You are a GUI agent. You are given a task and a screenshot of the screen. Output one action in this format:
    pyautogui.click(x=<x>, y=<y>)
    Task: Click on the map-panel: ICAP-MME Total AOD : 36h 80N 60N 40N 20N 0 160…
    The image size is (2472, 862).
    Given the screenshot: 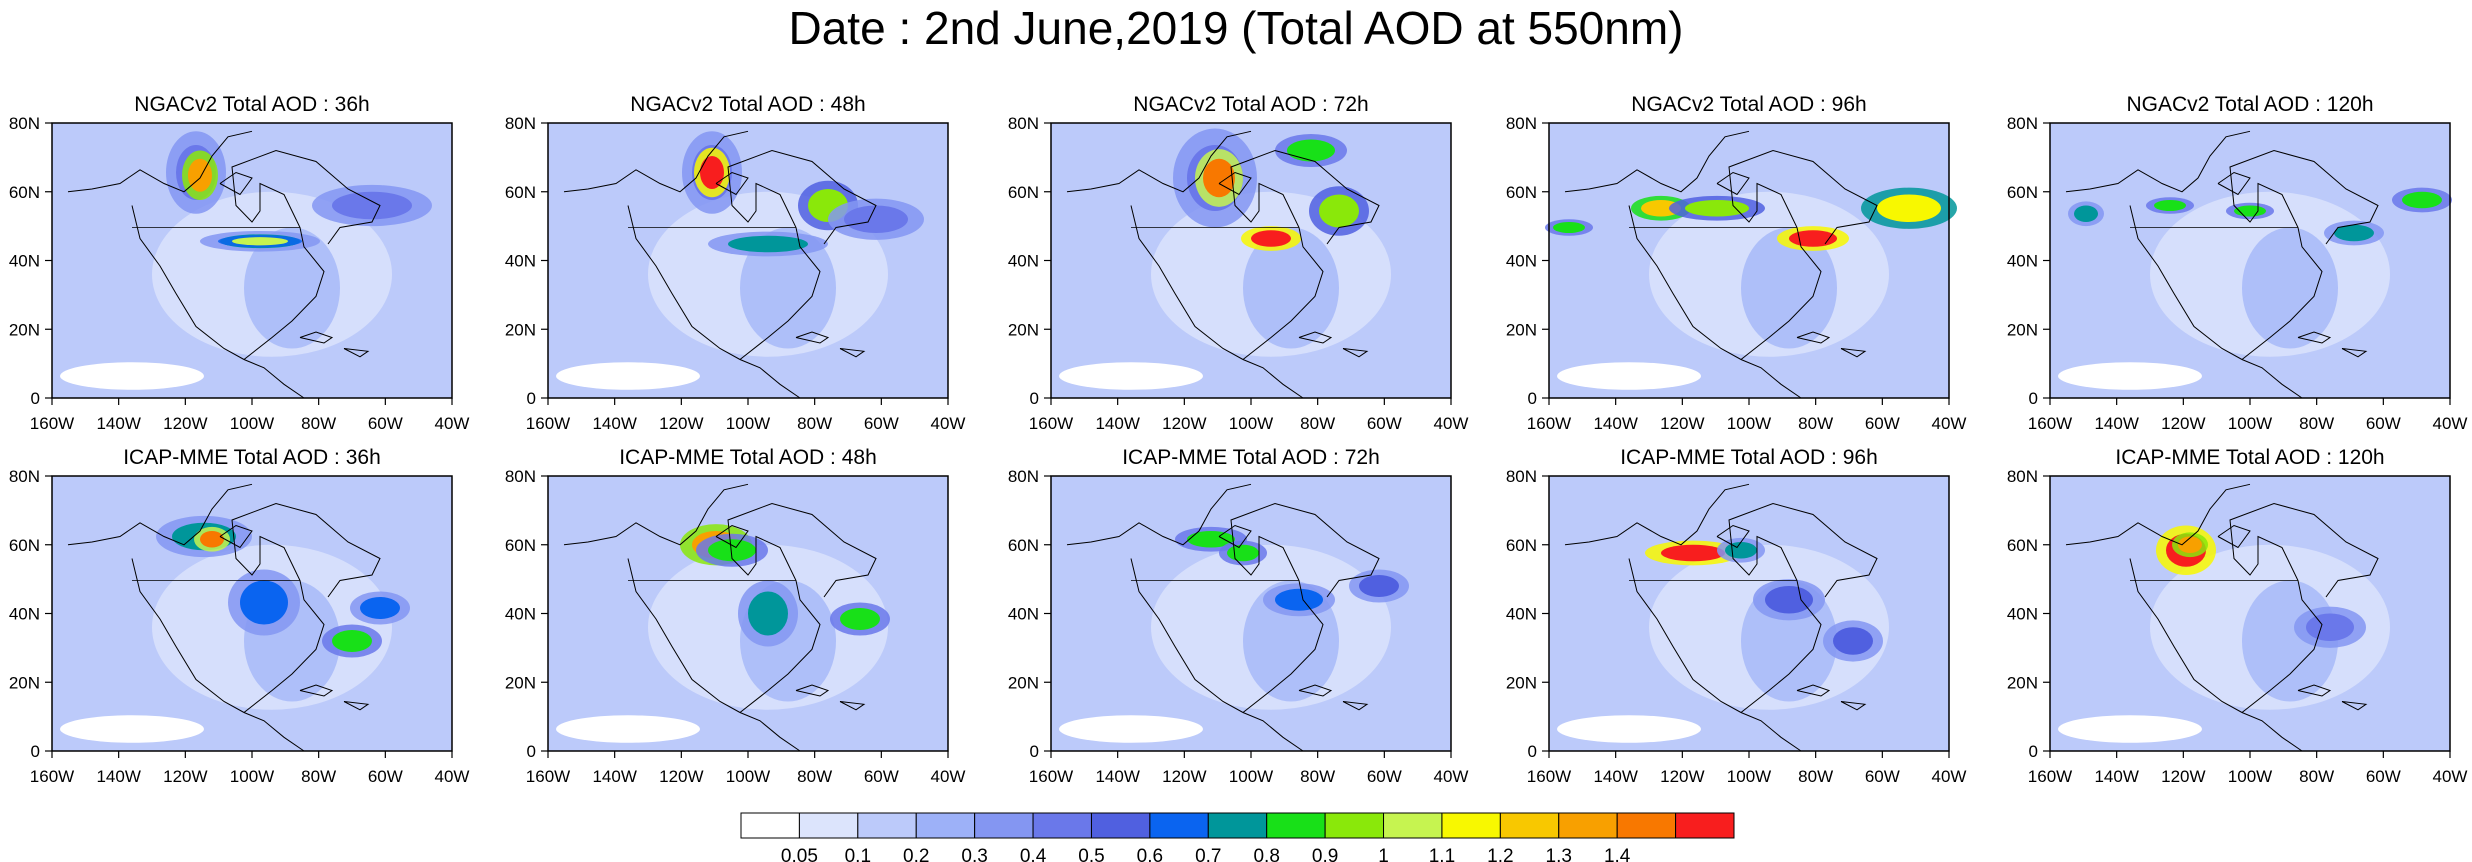 What is the action you would take?
    pyautogui.click(x=239, y=616)
    